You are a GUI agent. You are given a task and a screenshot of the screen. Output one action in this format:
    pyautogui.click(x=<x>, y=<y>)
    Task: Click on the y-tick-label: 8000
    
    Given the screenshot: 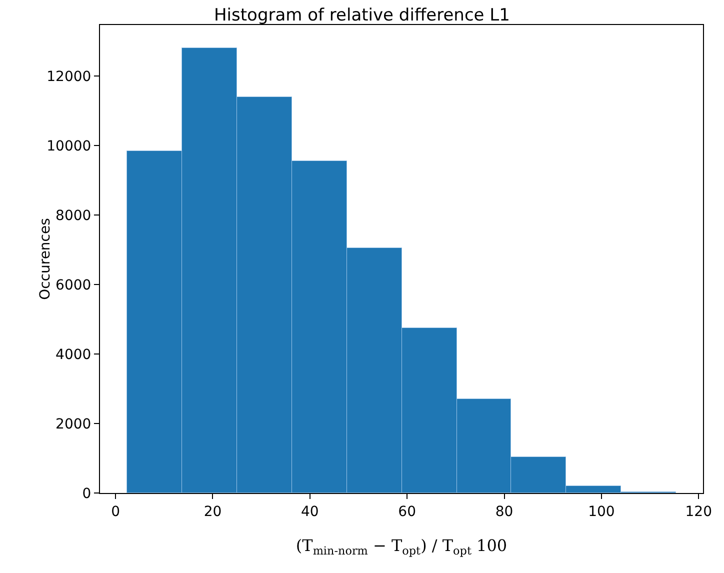 What is the action you would take?
    pyautogui.click(x=74, y=216)
    